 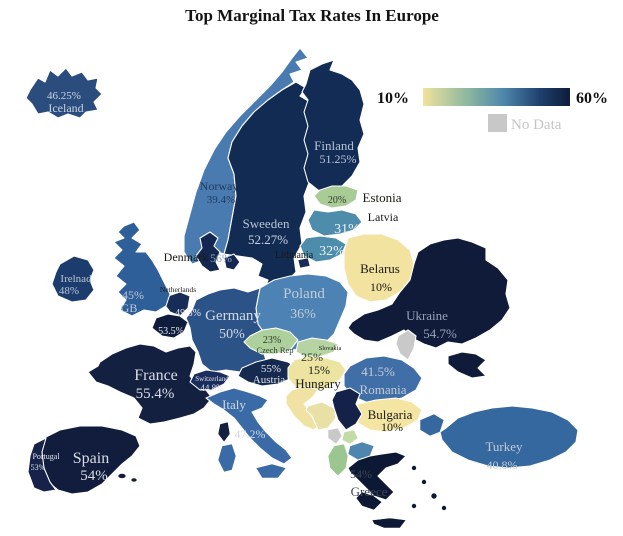 What do you see at coordinates (350, 437) in the screenshot?
I see `country-kosovo` at bounding box center [350, 437].